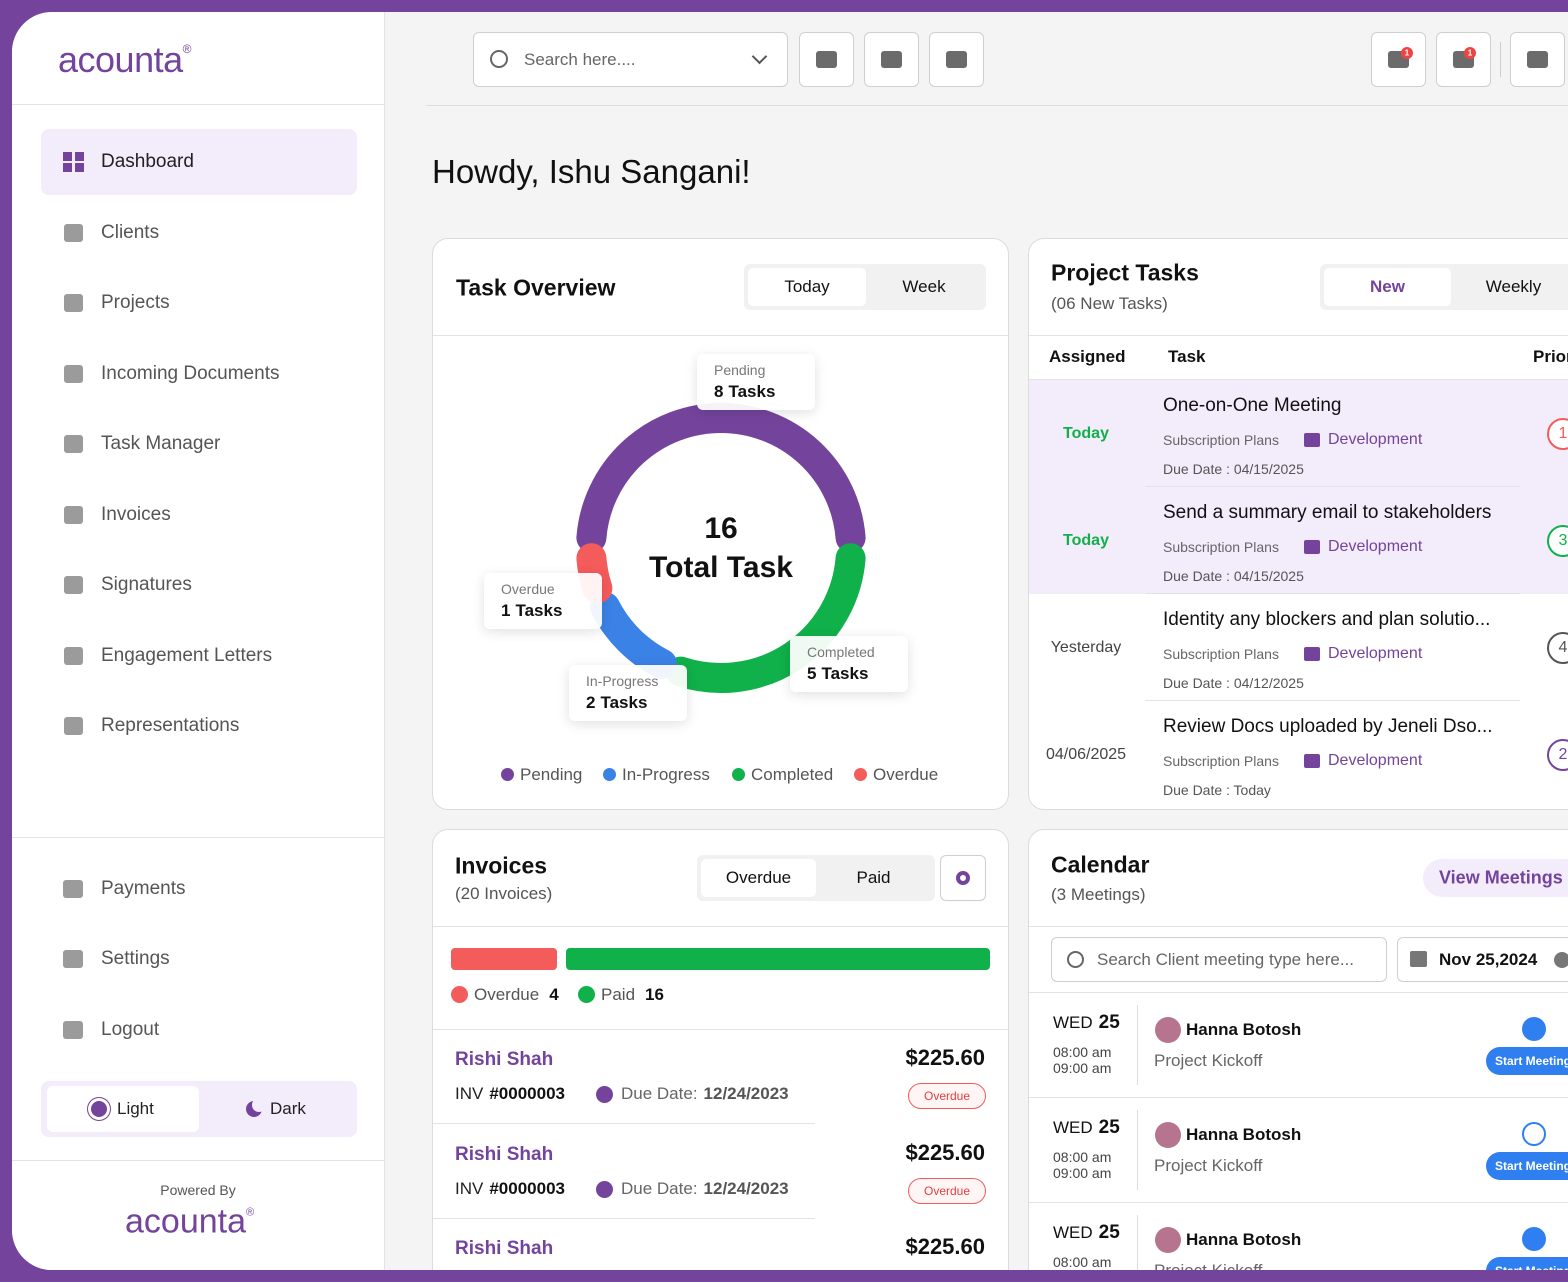 The height and width of the screenshot is (1282, 1568). I want to click on nav-item: Dashboard, so click(147, 161).